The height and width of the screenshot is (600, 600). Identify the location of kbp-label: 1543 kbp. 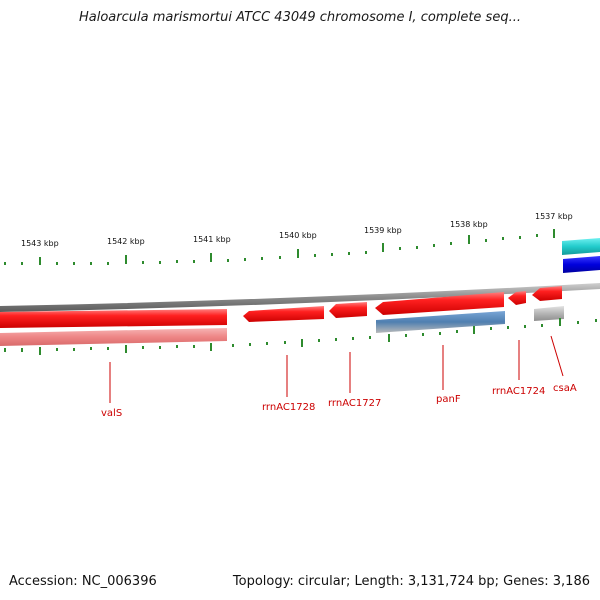
(40, 243).